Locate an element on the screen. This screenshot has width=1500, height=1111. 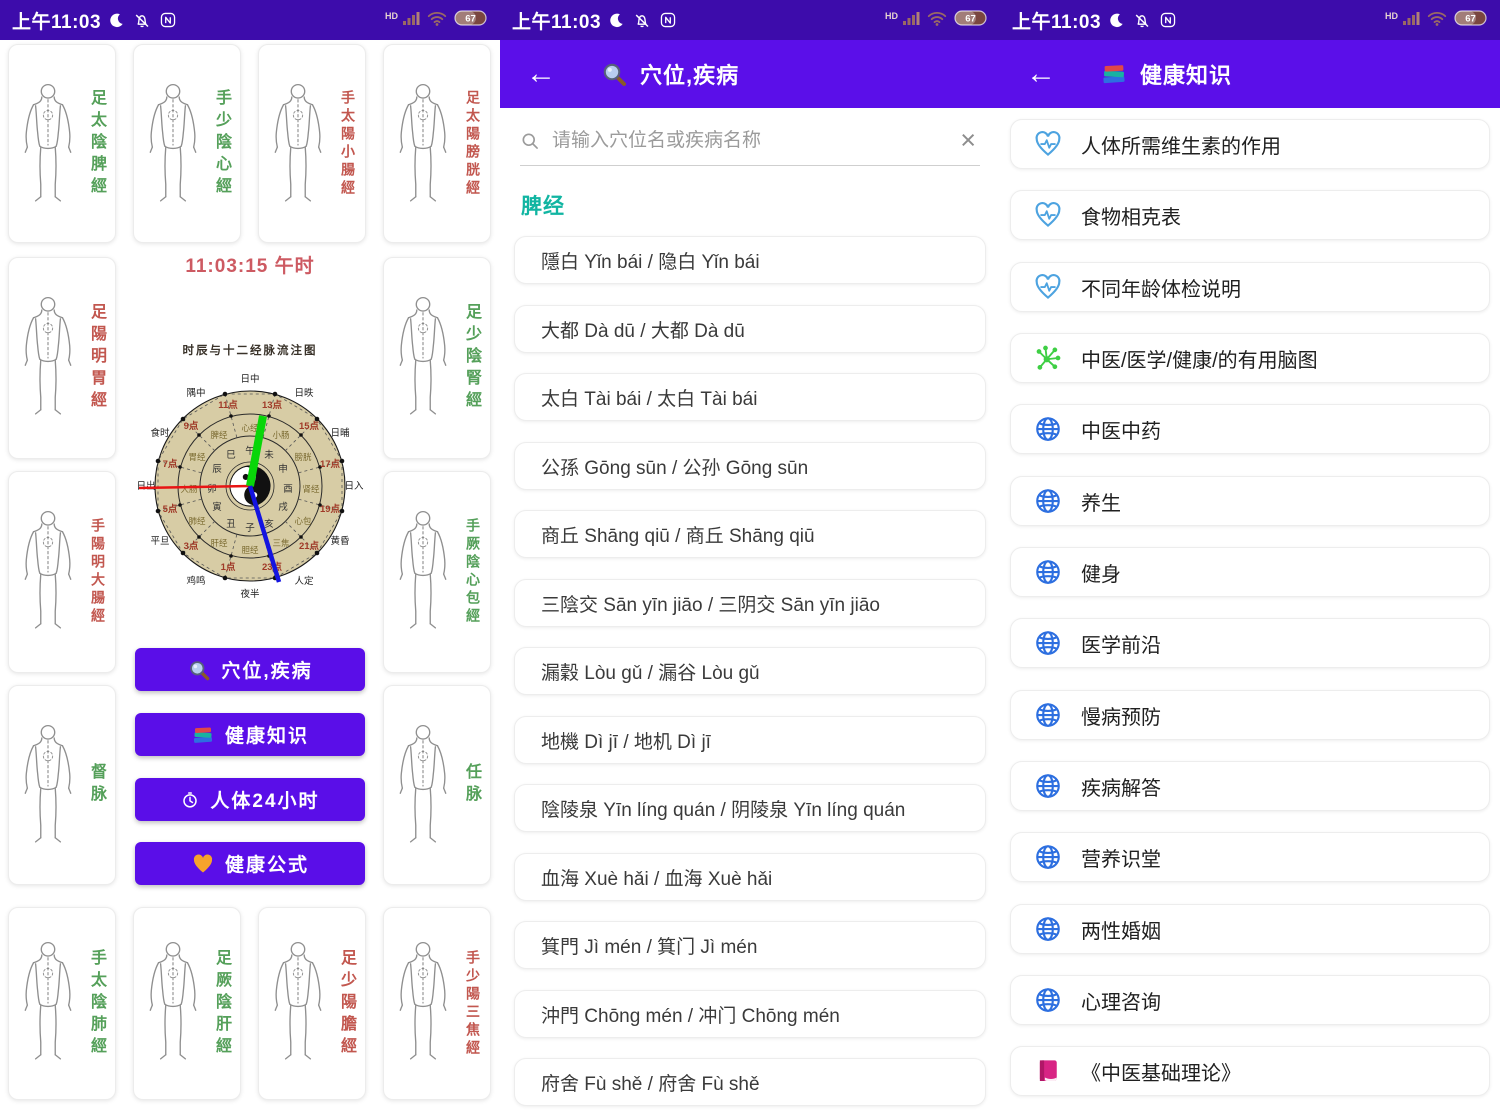
button-label: 穴位,疾病 is located at coordinates (267, 671).